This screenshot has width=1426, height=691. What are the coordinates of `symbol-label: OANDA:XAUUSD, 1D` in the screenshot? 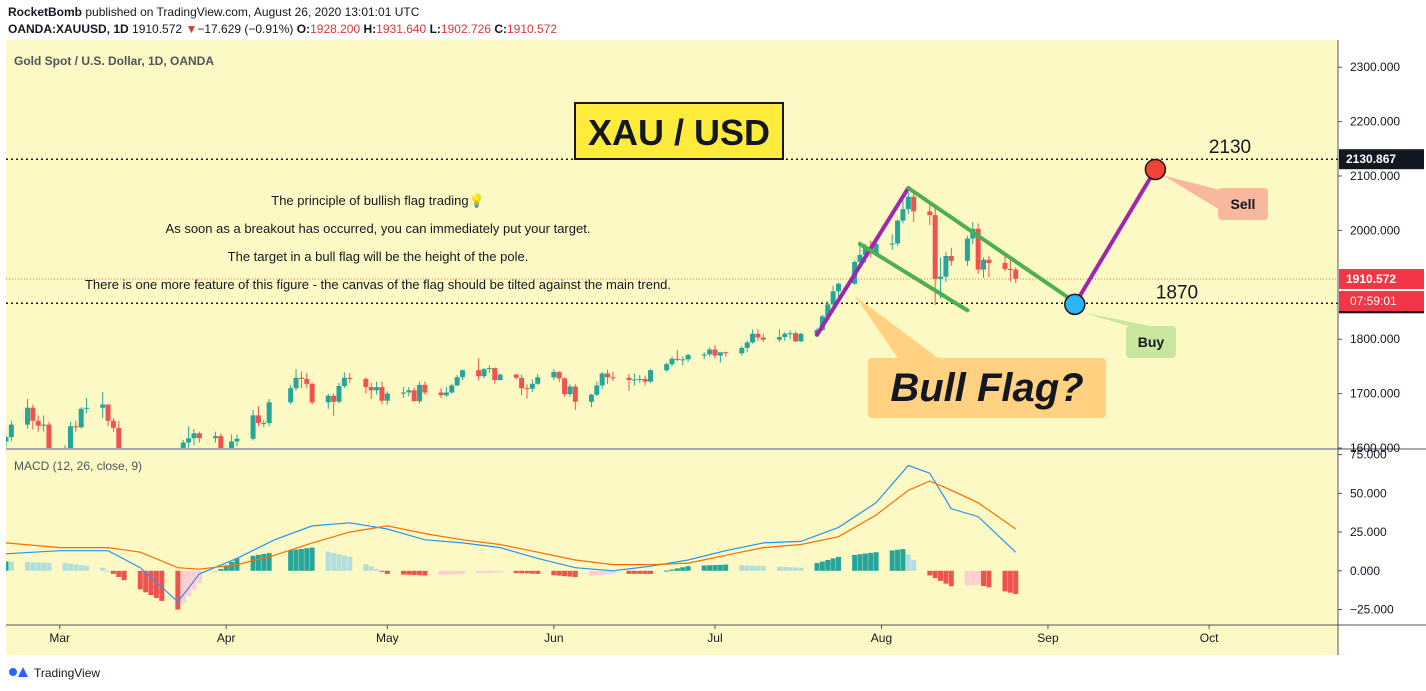 It's located at (68, 29).